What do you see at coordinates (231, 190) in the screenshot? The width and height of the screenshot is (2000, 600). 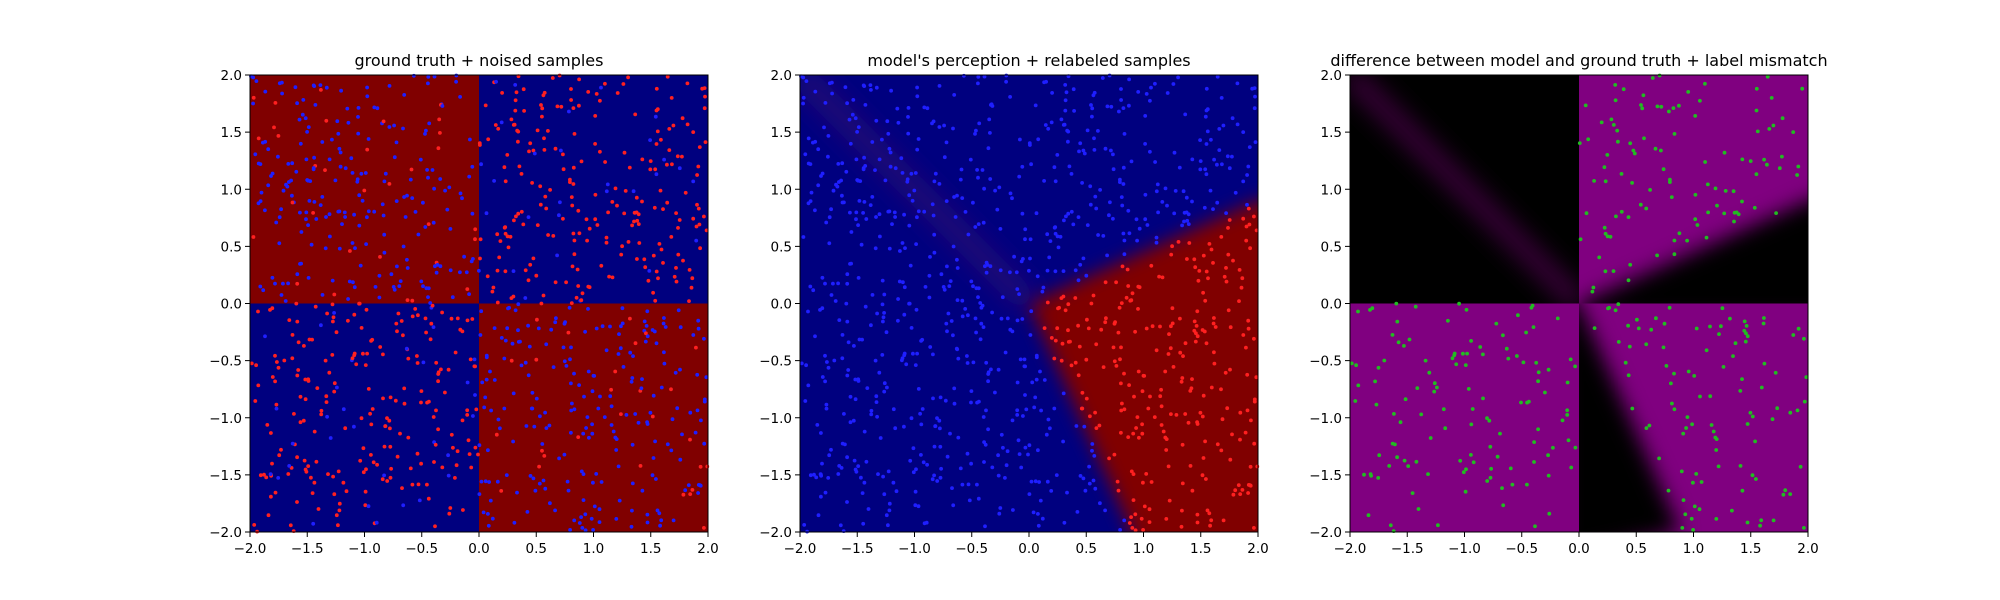 I see `y-tick-label: 1.0` at bounding box center [231, 190].